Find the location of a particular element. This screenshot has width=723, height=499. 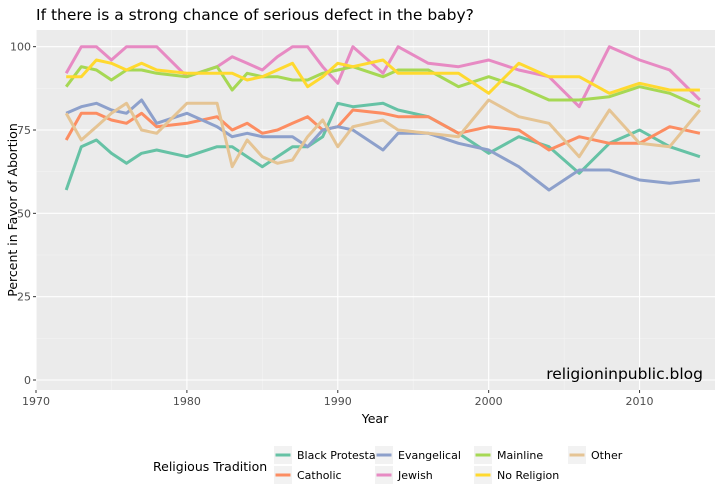

watermark: religioninpublic.blog is located at coordinates (624, 374).